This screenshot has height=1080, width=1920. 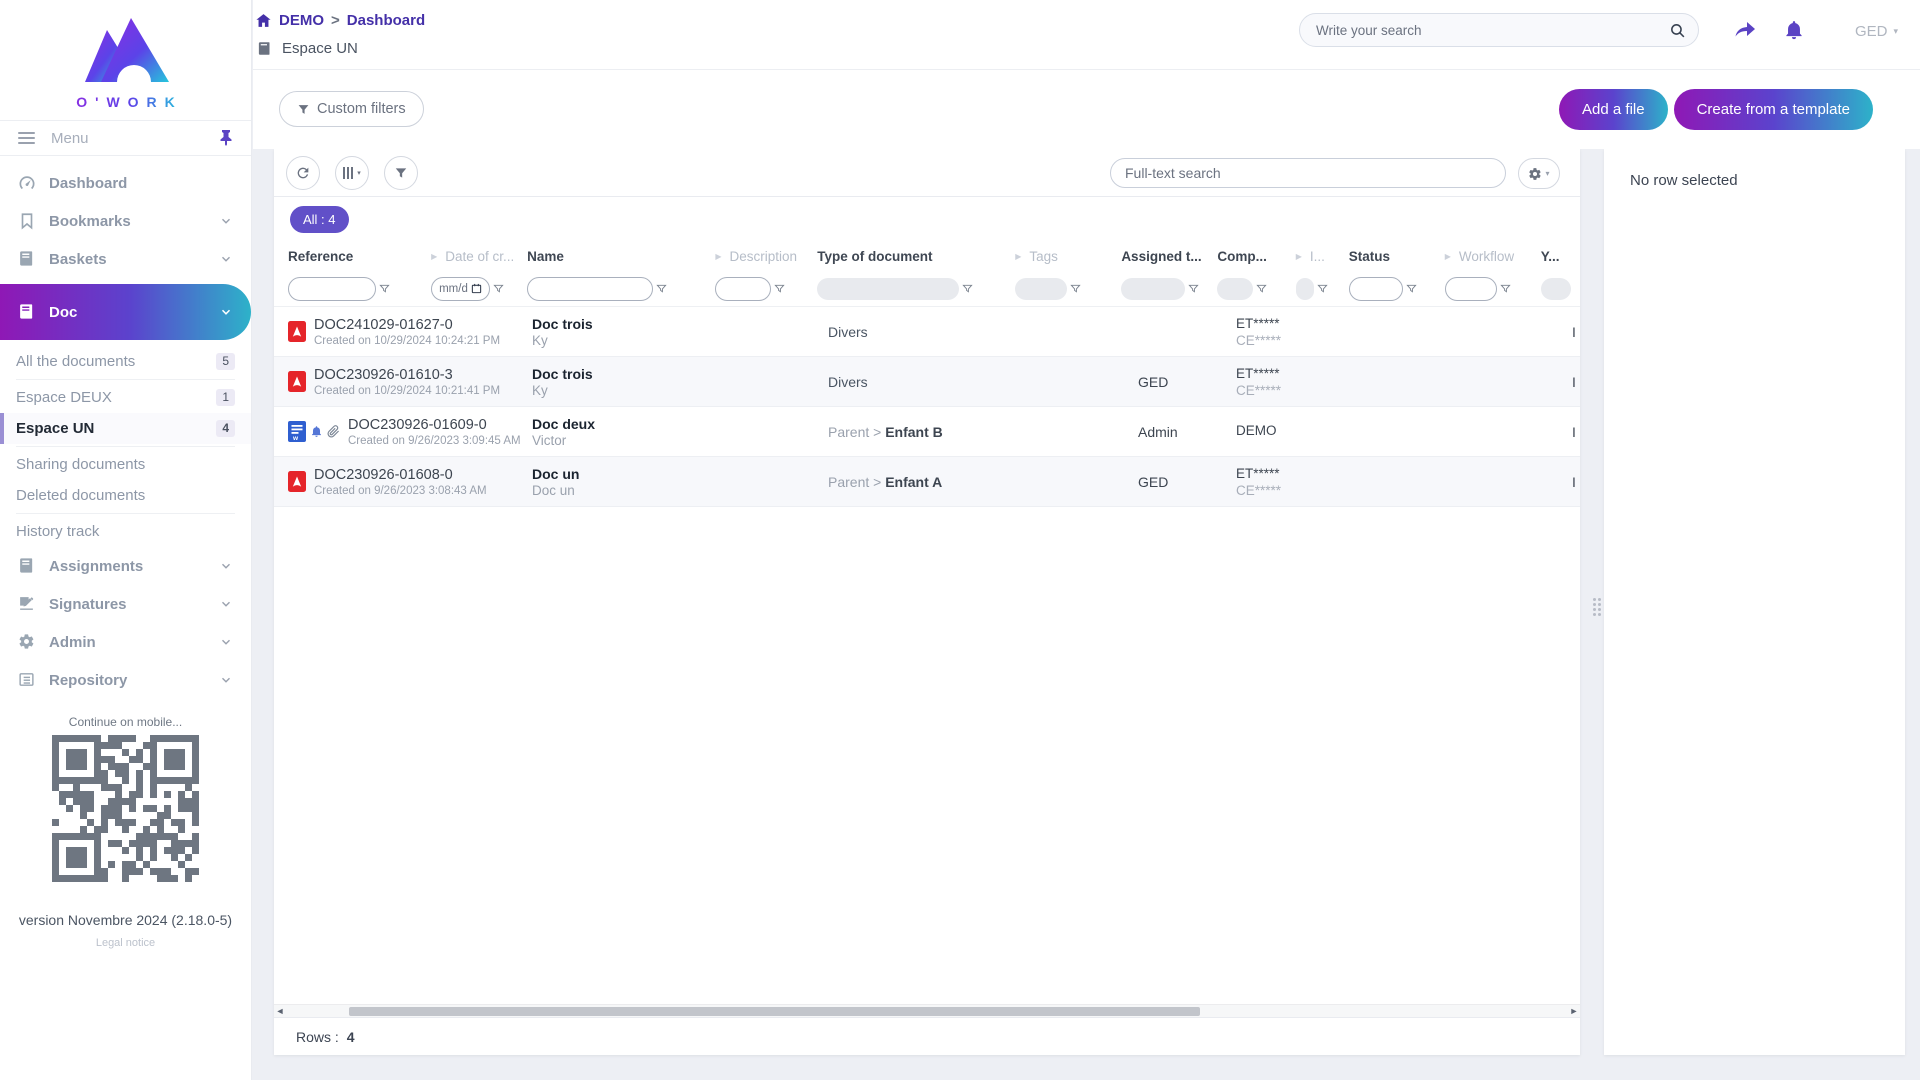 What do you see at coordinates (1745, 30) in the screenshot?
I see `share-icon` at bounding box center [1745, 30].